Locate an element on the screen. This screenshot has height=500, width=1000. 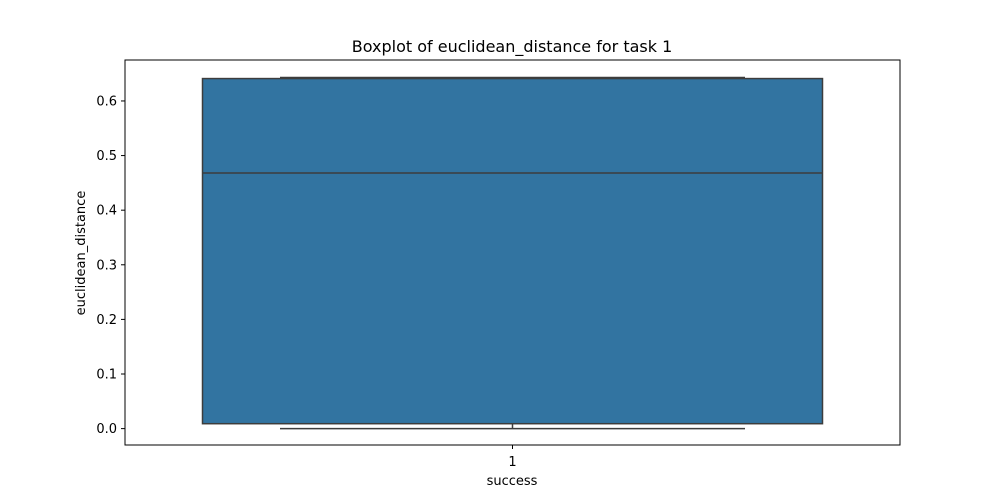
y-tick-label: 0.3 is located at coordinates (106, 265).